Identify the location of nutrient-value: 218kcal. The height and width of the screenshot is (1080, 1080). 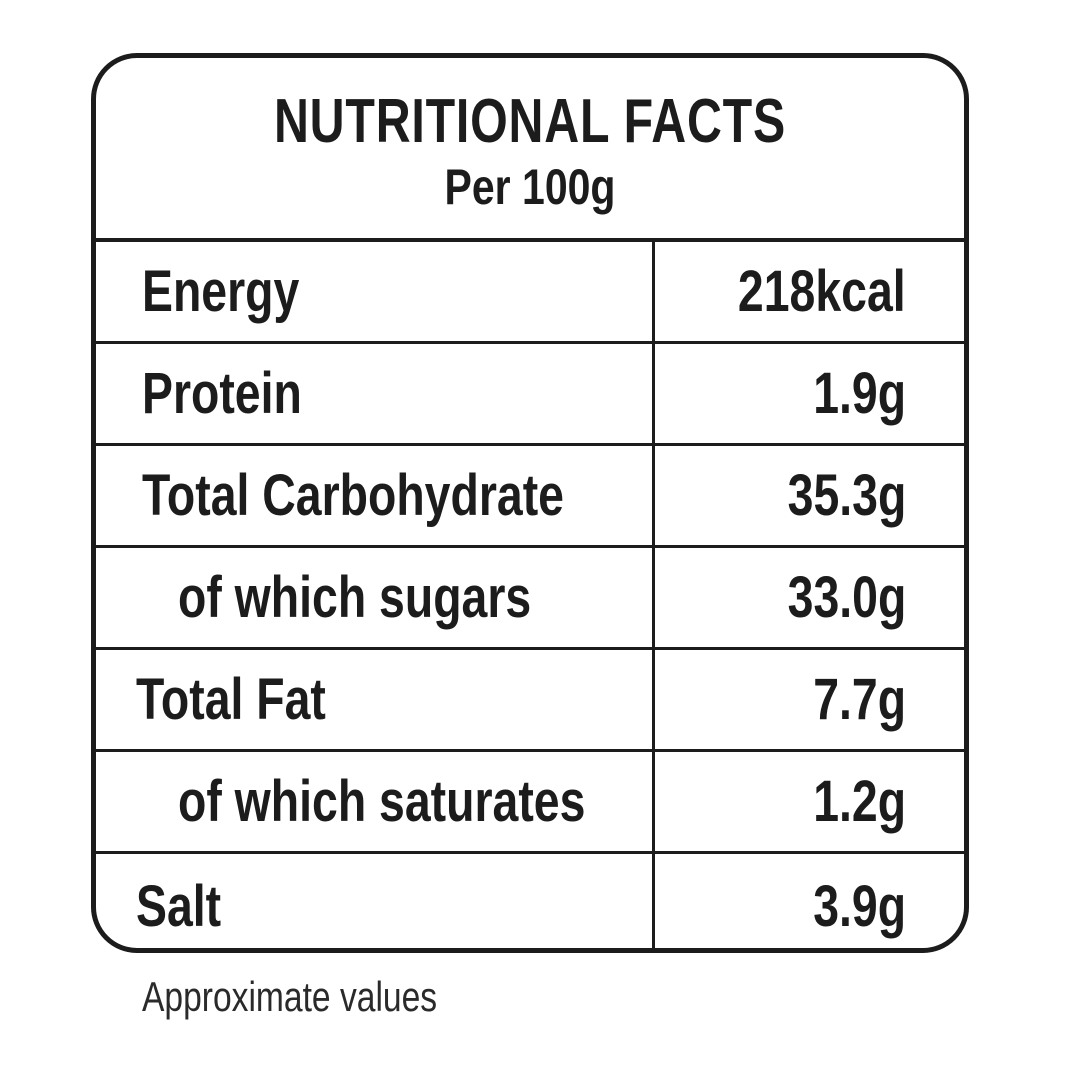
(822, 291).